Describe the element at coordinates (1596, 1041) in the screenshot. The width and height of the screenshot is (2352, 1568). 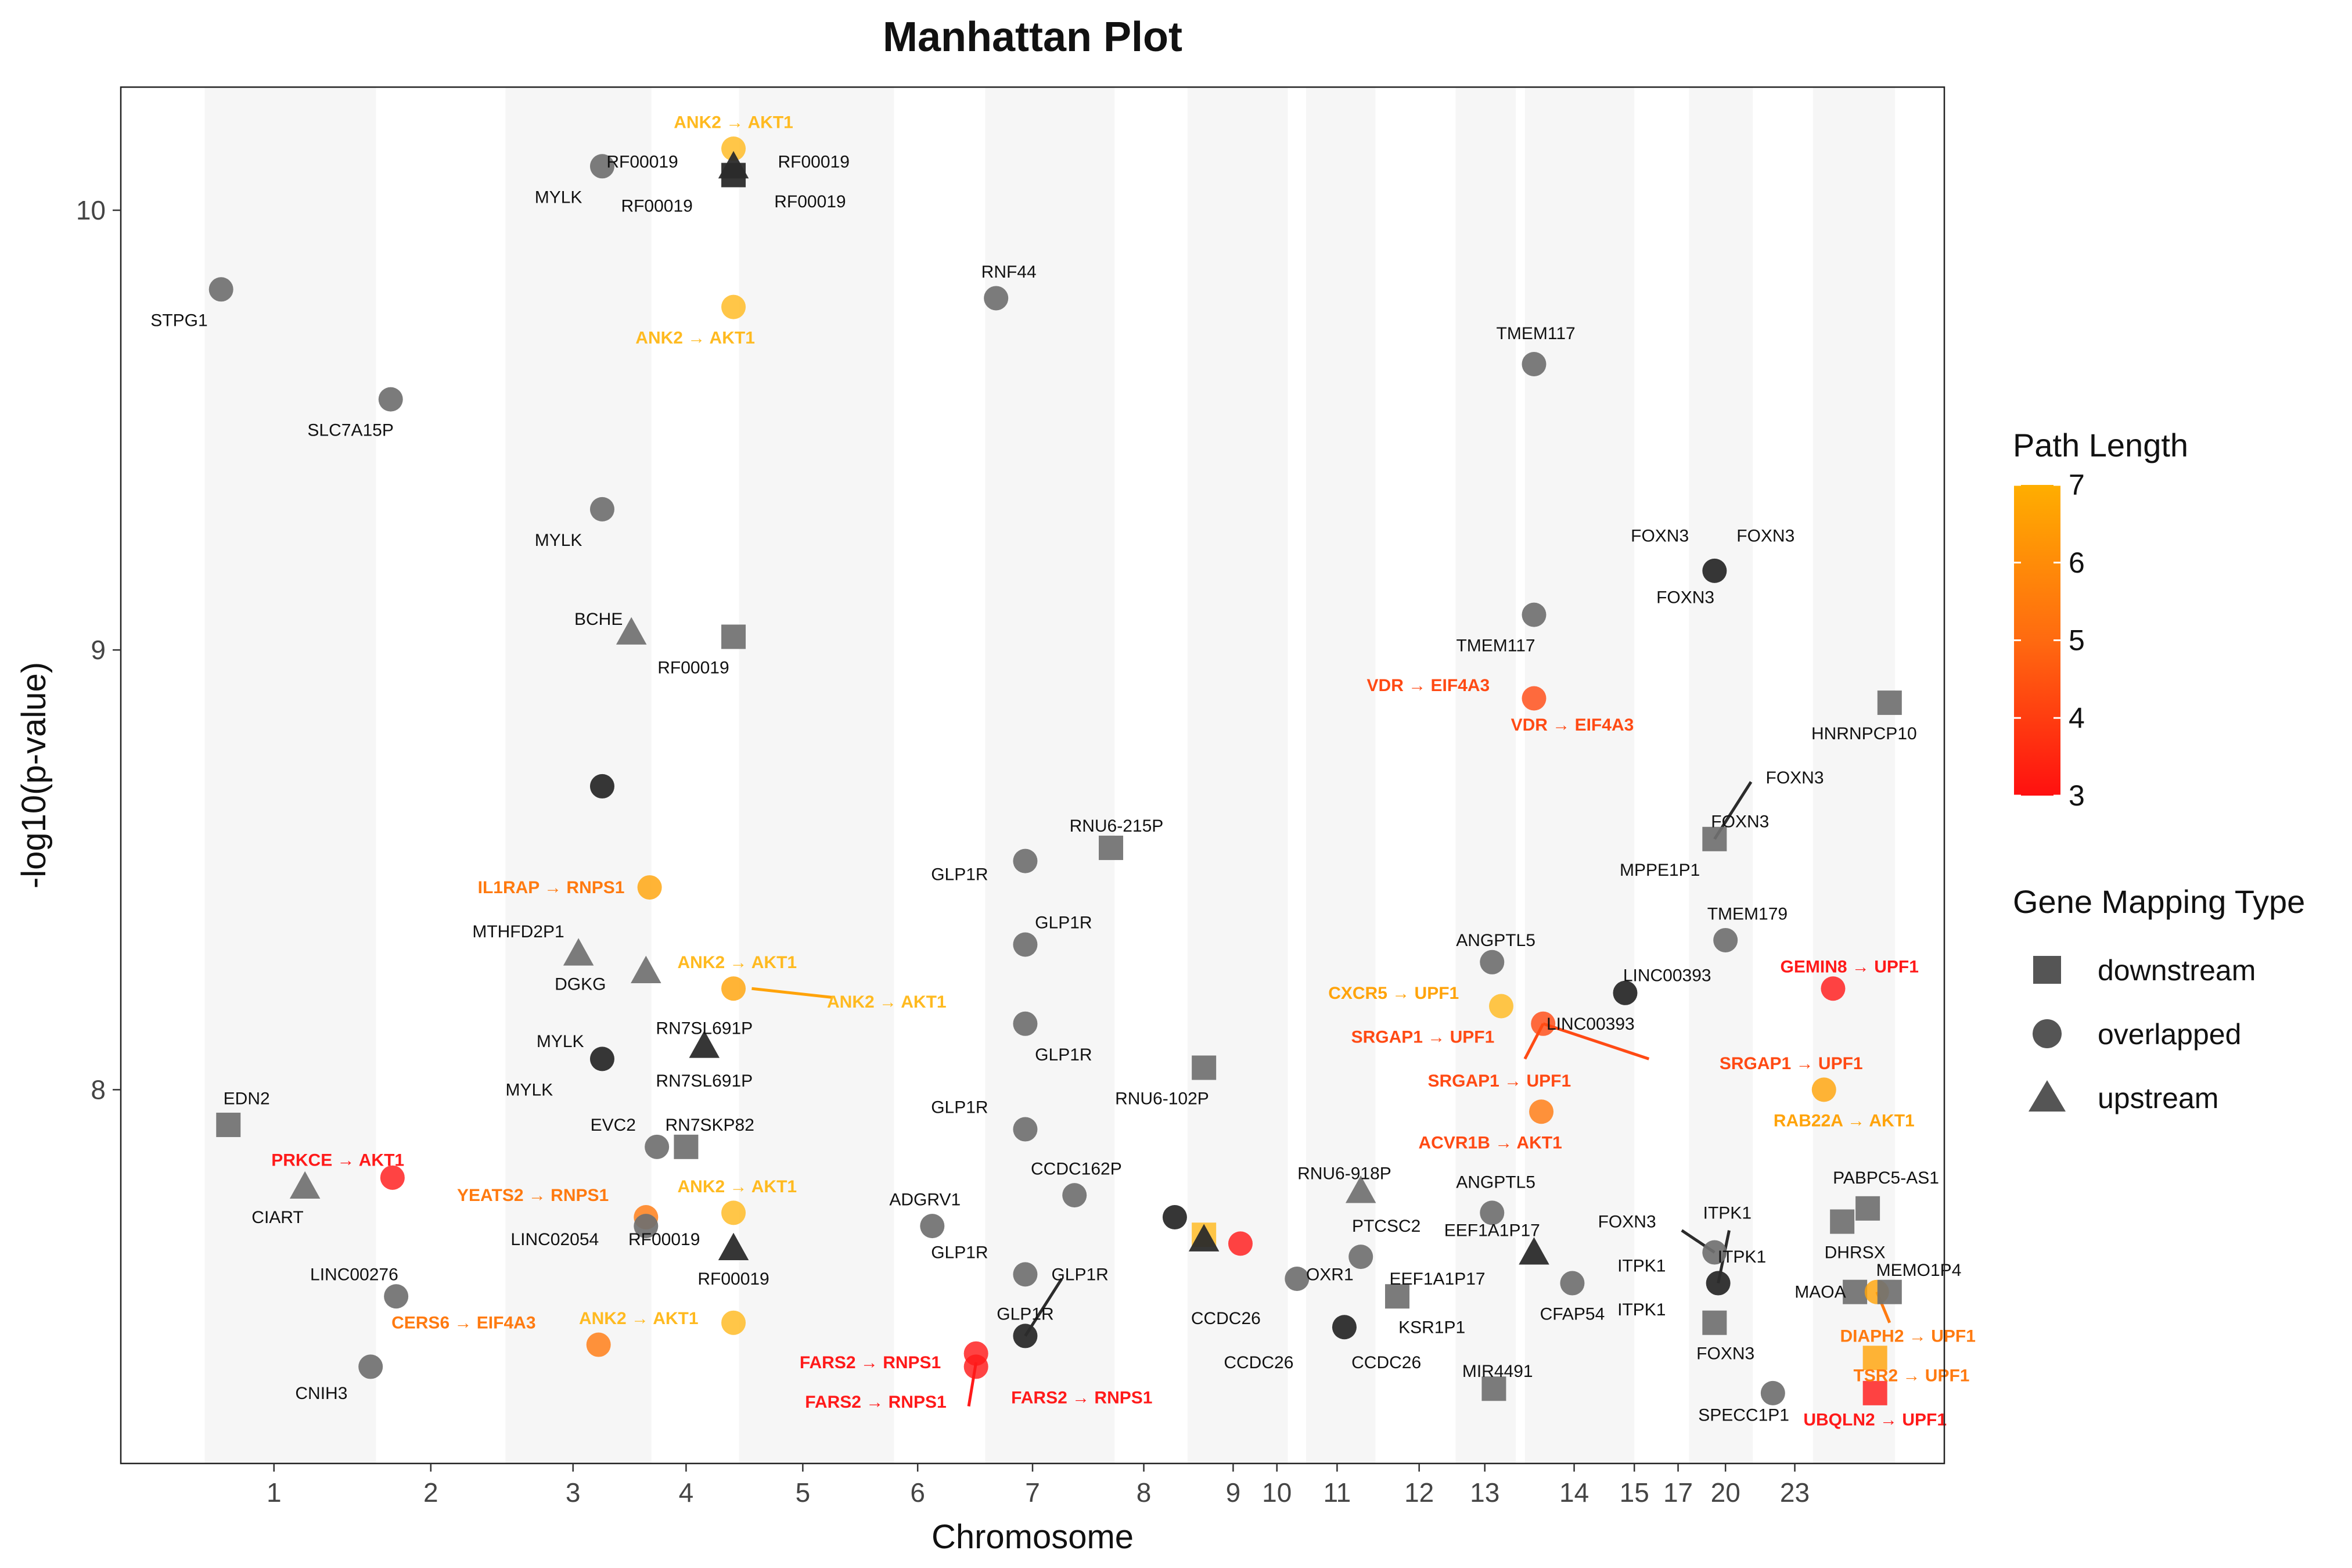
I see `label-connector` at that location.